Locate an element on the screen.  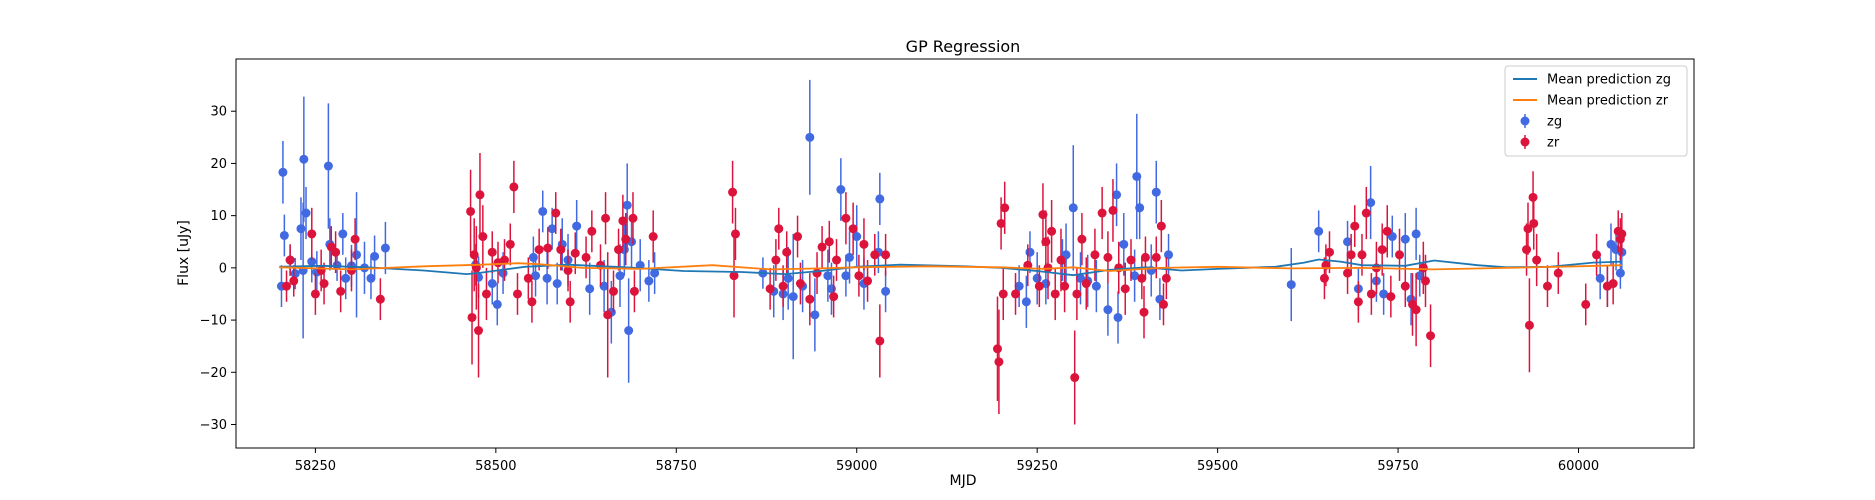
x-tick-label: 59000 is located at coordinates (856, 466).